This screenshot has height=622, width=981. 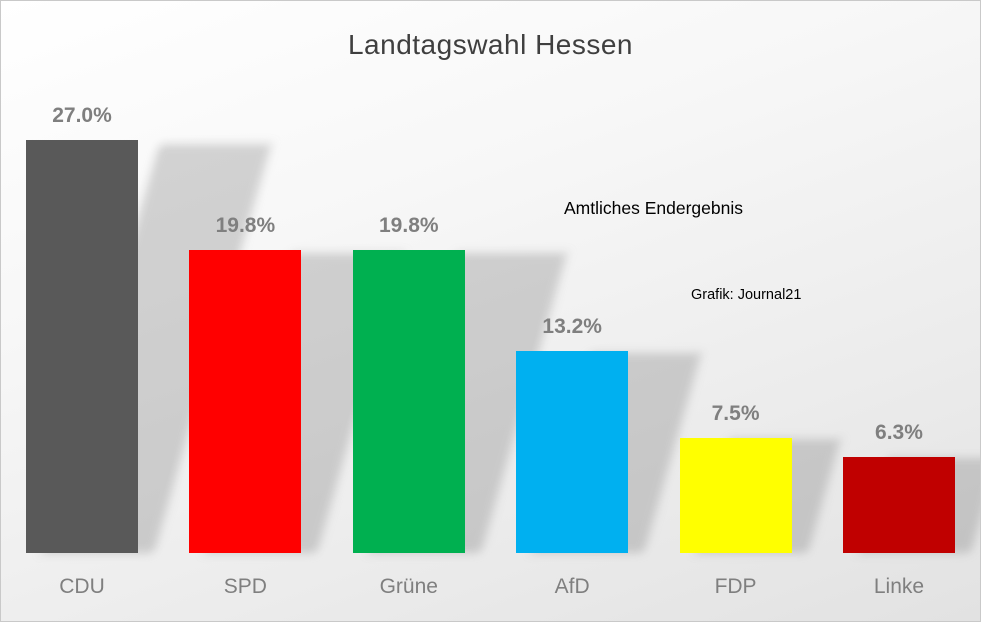 I want to click on bar-column-grüne: 19.8% Grüne, so click(x=459, y=417).